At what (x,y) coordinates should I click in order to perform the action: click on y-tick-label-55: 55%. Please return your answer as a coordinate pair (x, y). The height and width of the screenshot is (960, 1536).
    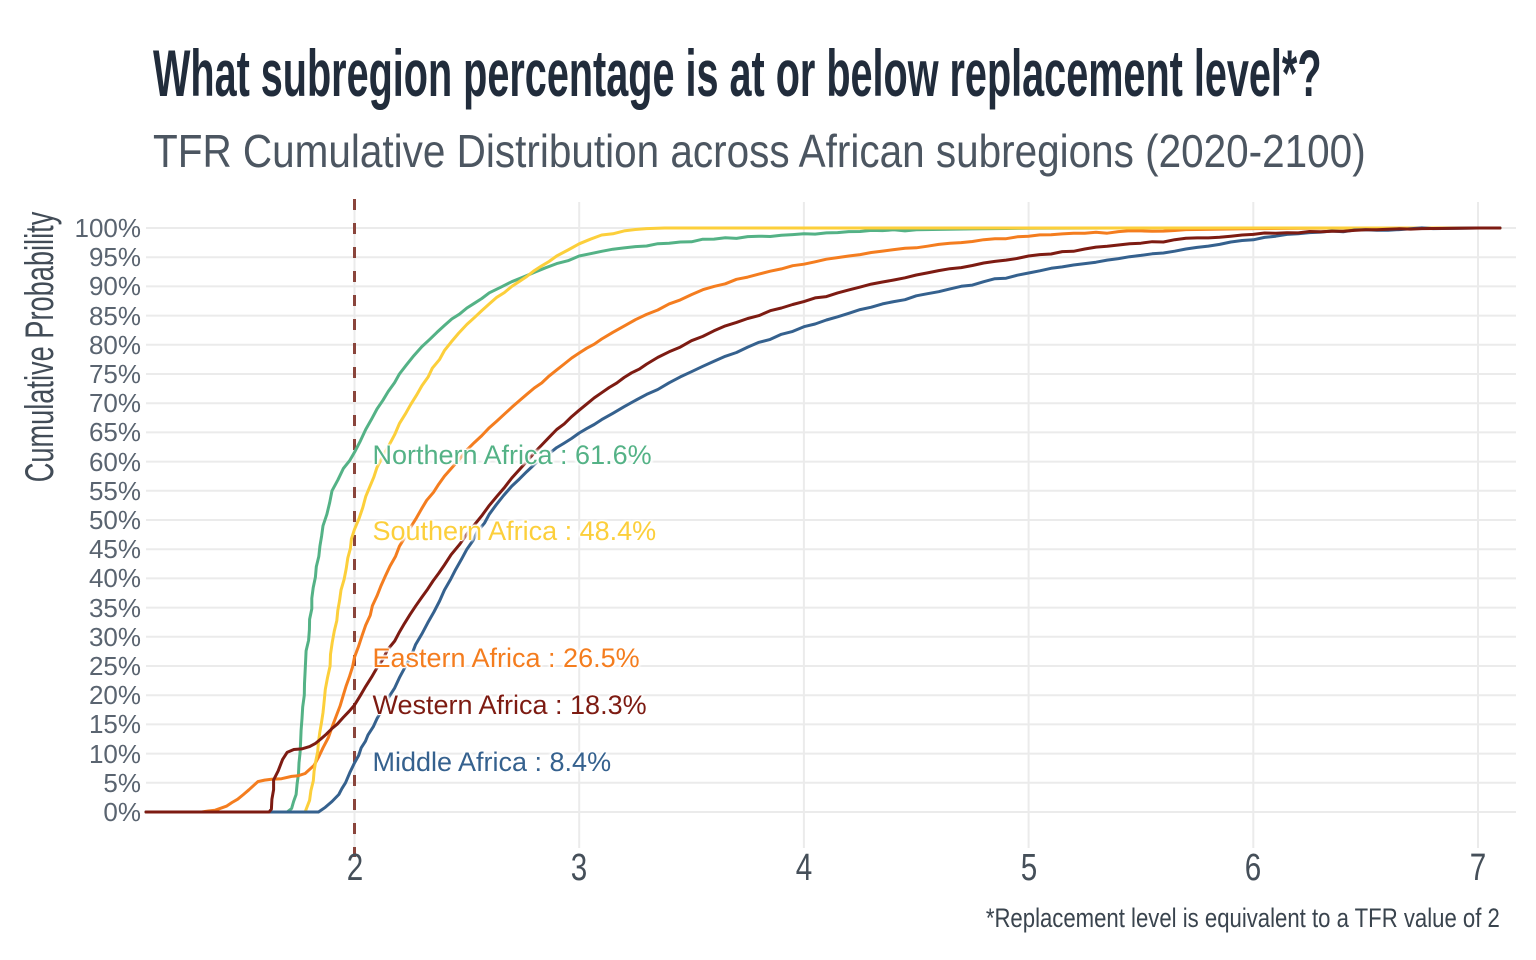
    Looking at the image, I should click on (114, 490).